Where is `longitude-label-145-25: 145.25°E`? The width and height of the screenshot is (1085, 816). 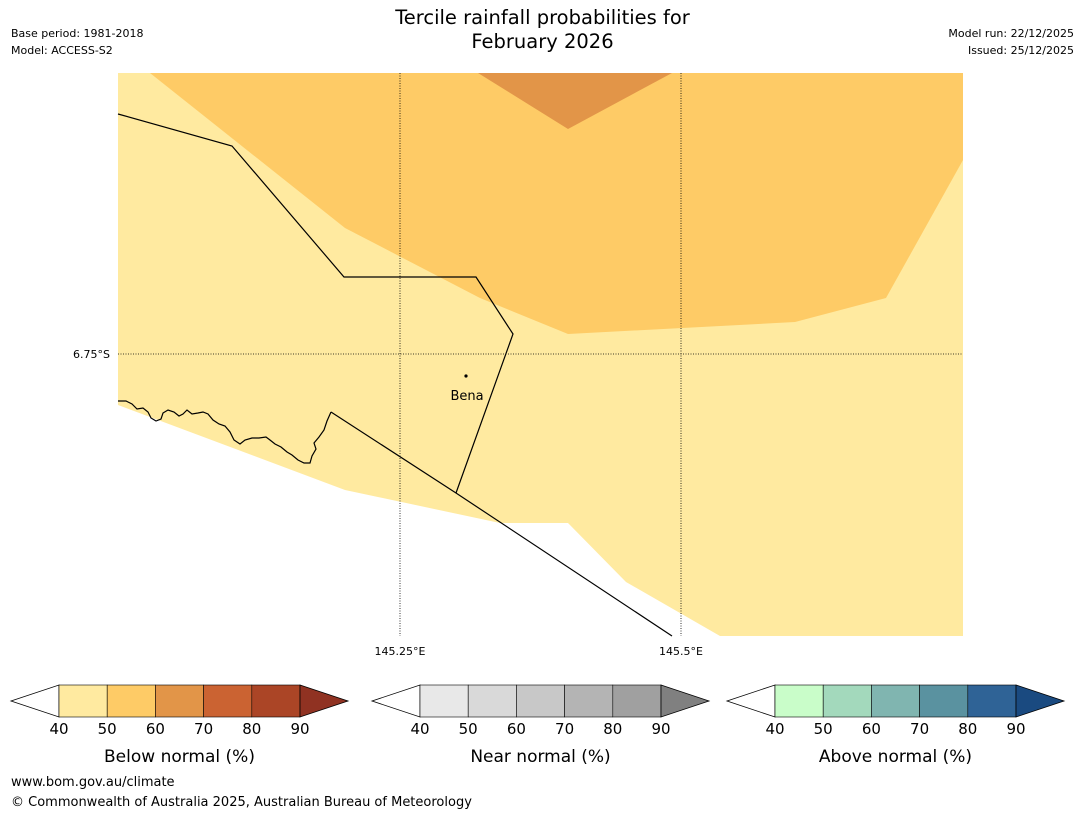 longitude-label-145-25: 145.25°E is located at coordinates (400, 651).